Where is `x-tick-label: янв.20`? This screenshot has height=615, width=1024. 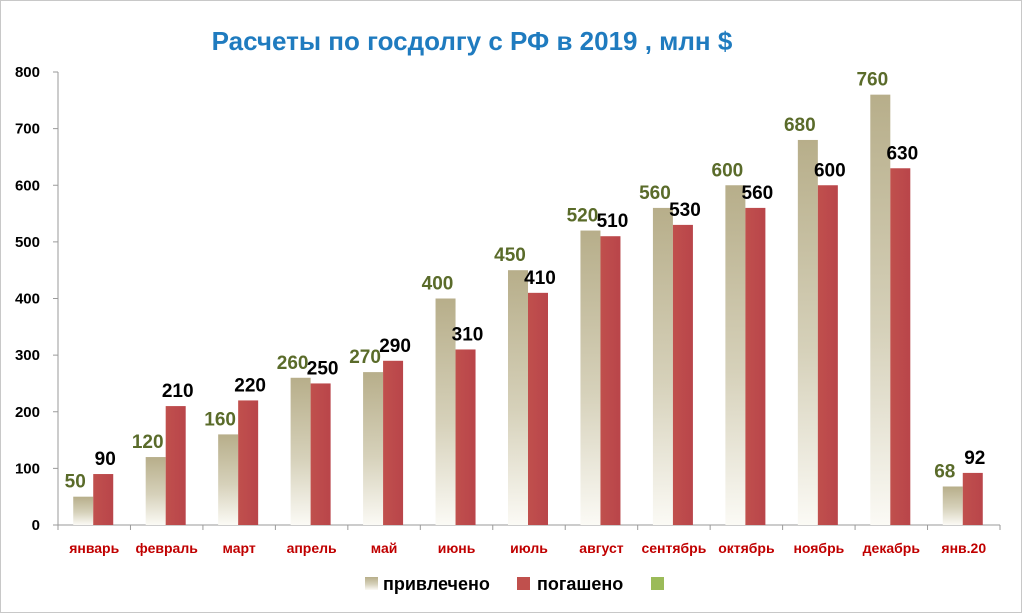 x-tick-label: янв.20 is located at coordinates (963, 548).